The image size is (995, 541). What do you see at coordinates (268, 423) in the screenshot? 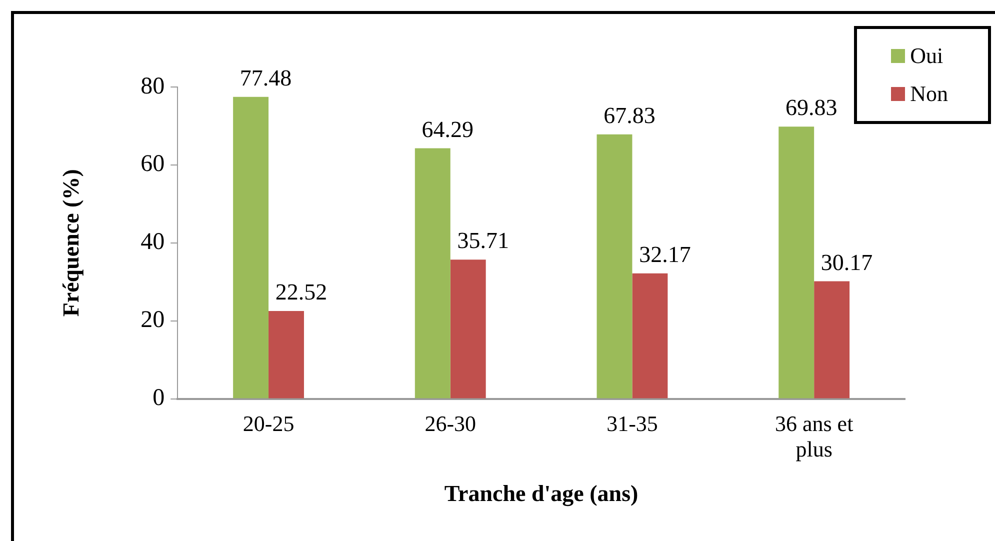
I see `x-tick-label: 20-25` at bounding box center [268, 423].